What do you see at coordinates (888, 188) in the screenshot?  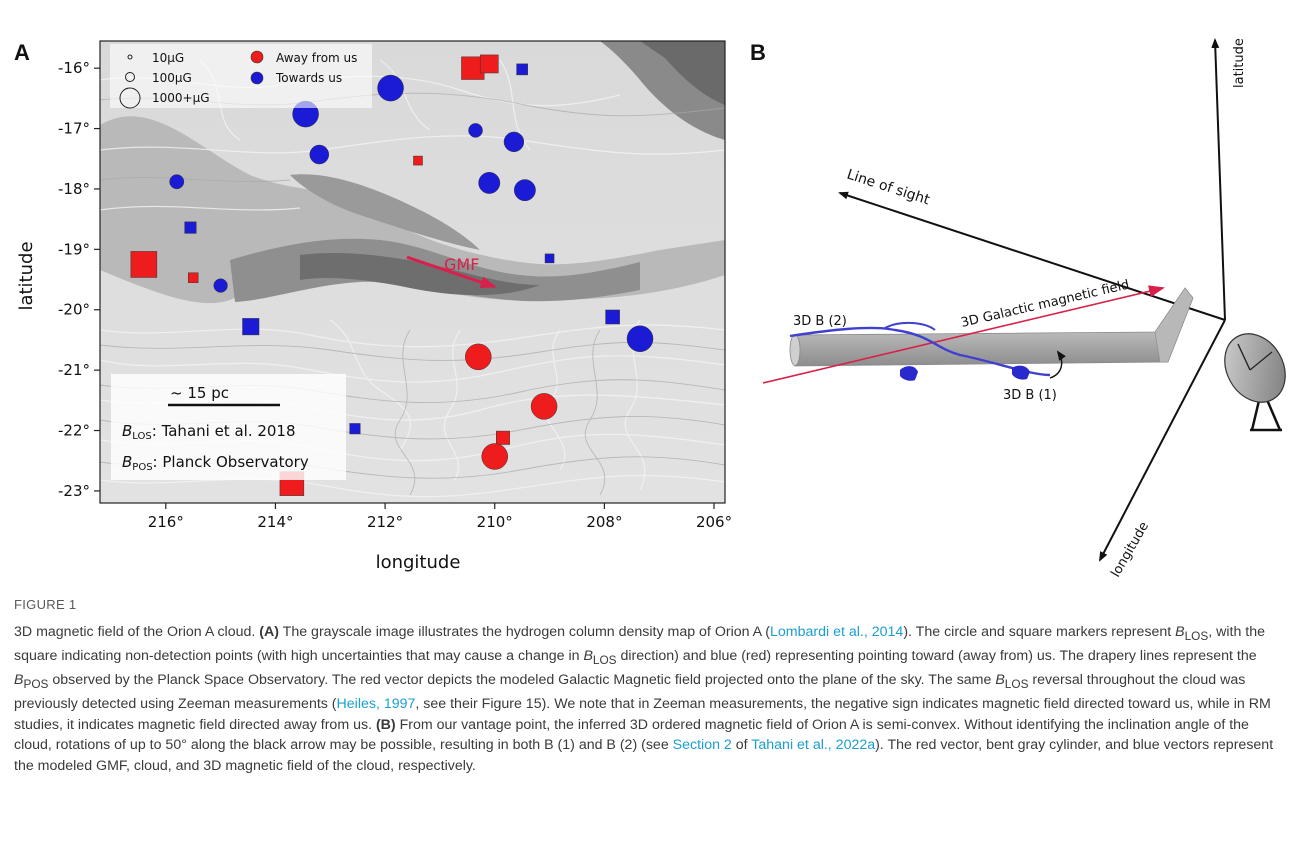 I see `line-of-sight-label: Line of sight` at bounding box center [888, 188].